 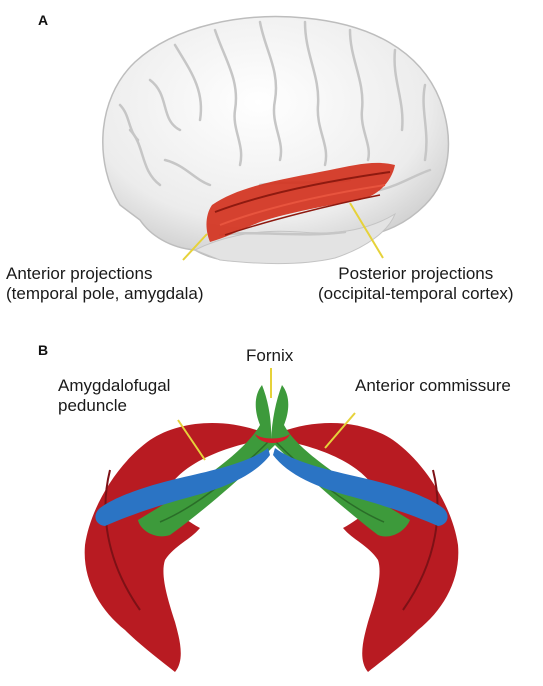 I want to click on amygdalofugal-label: Amygdalofugal peduncle, so click(x=114, y=396).